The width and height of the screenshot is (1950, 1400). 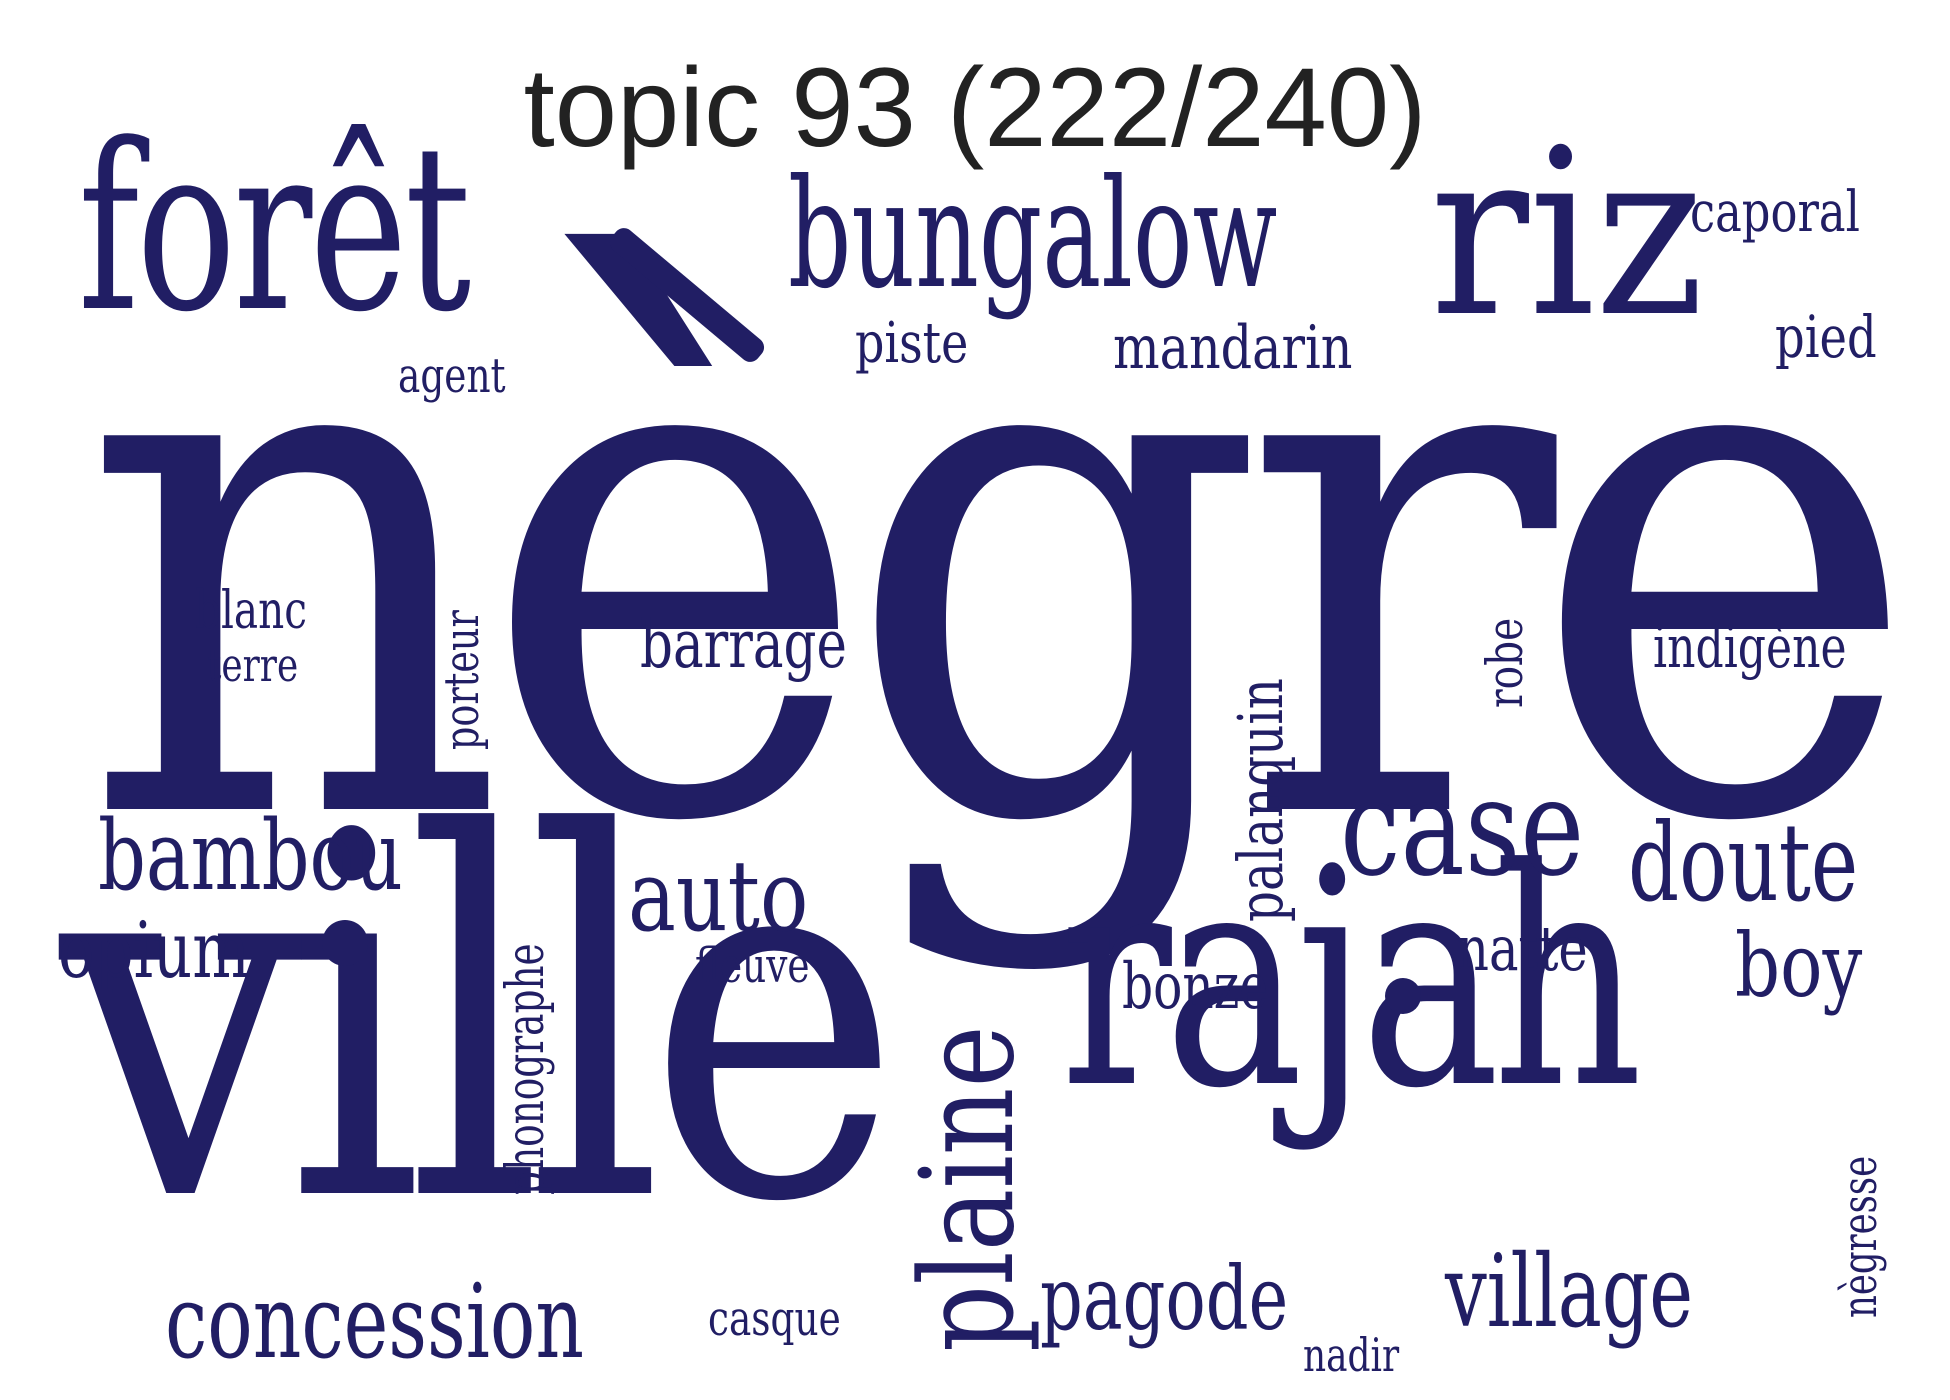 I want to click on word-auto: auto, so click(x=718, y=897).